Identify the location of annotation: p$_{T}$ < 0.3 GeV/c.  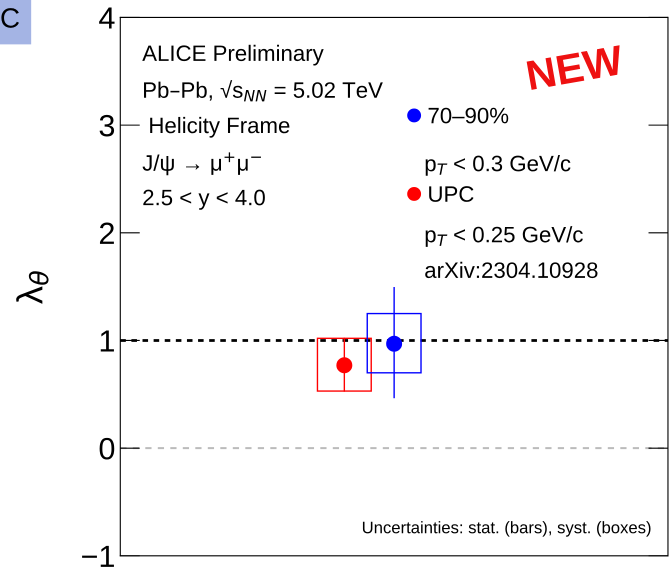
(498, 165).